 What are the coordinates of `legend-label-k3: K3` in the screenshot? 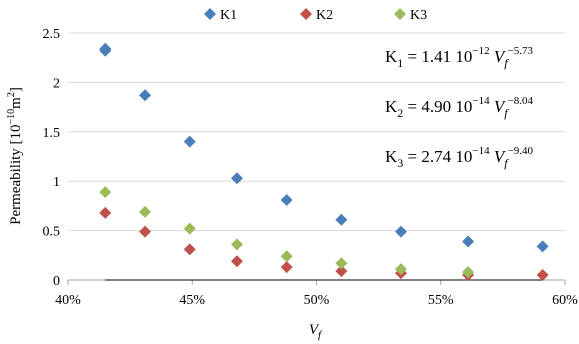 It's located at (418, 15).